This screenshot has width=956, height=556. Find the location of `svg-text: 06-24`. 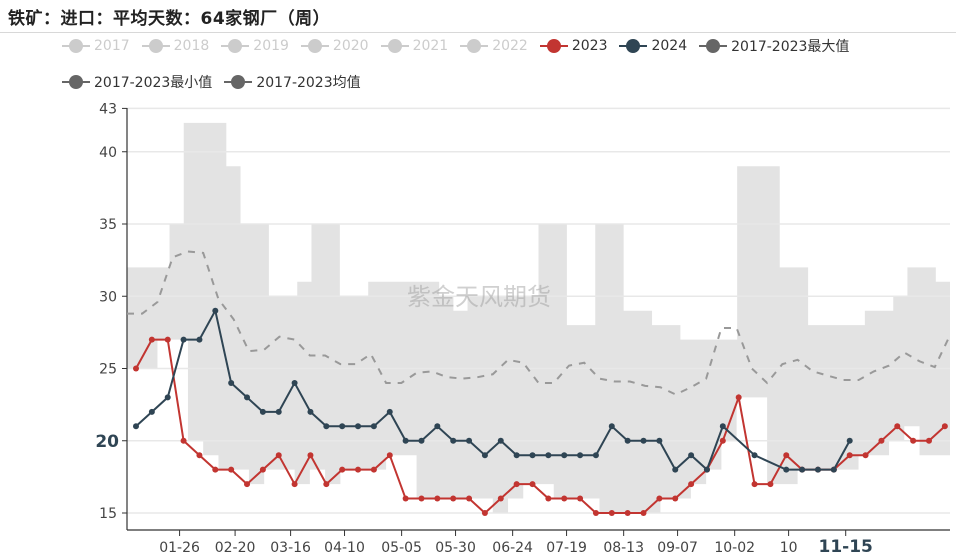

svg-text: 06-24 is located at coordinates (512, 548).